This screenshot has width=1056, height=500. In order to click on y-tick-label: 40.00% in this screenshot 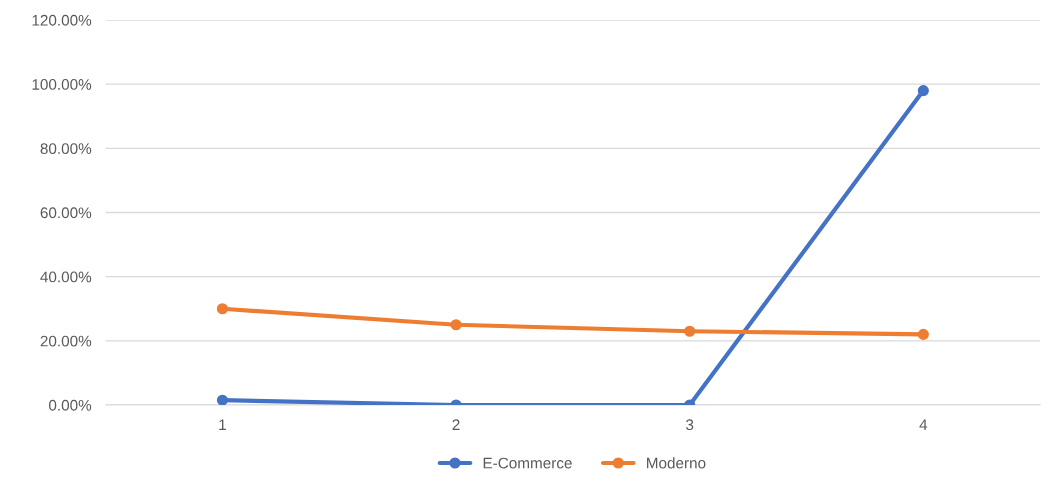, I will do `click(66, 277)`.